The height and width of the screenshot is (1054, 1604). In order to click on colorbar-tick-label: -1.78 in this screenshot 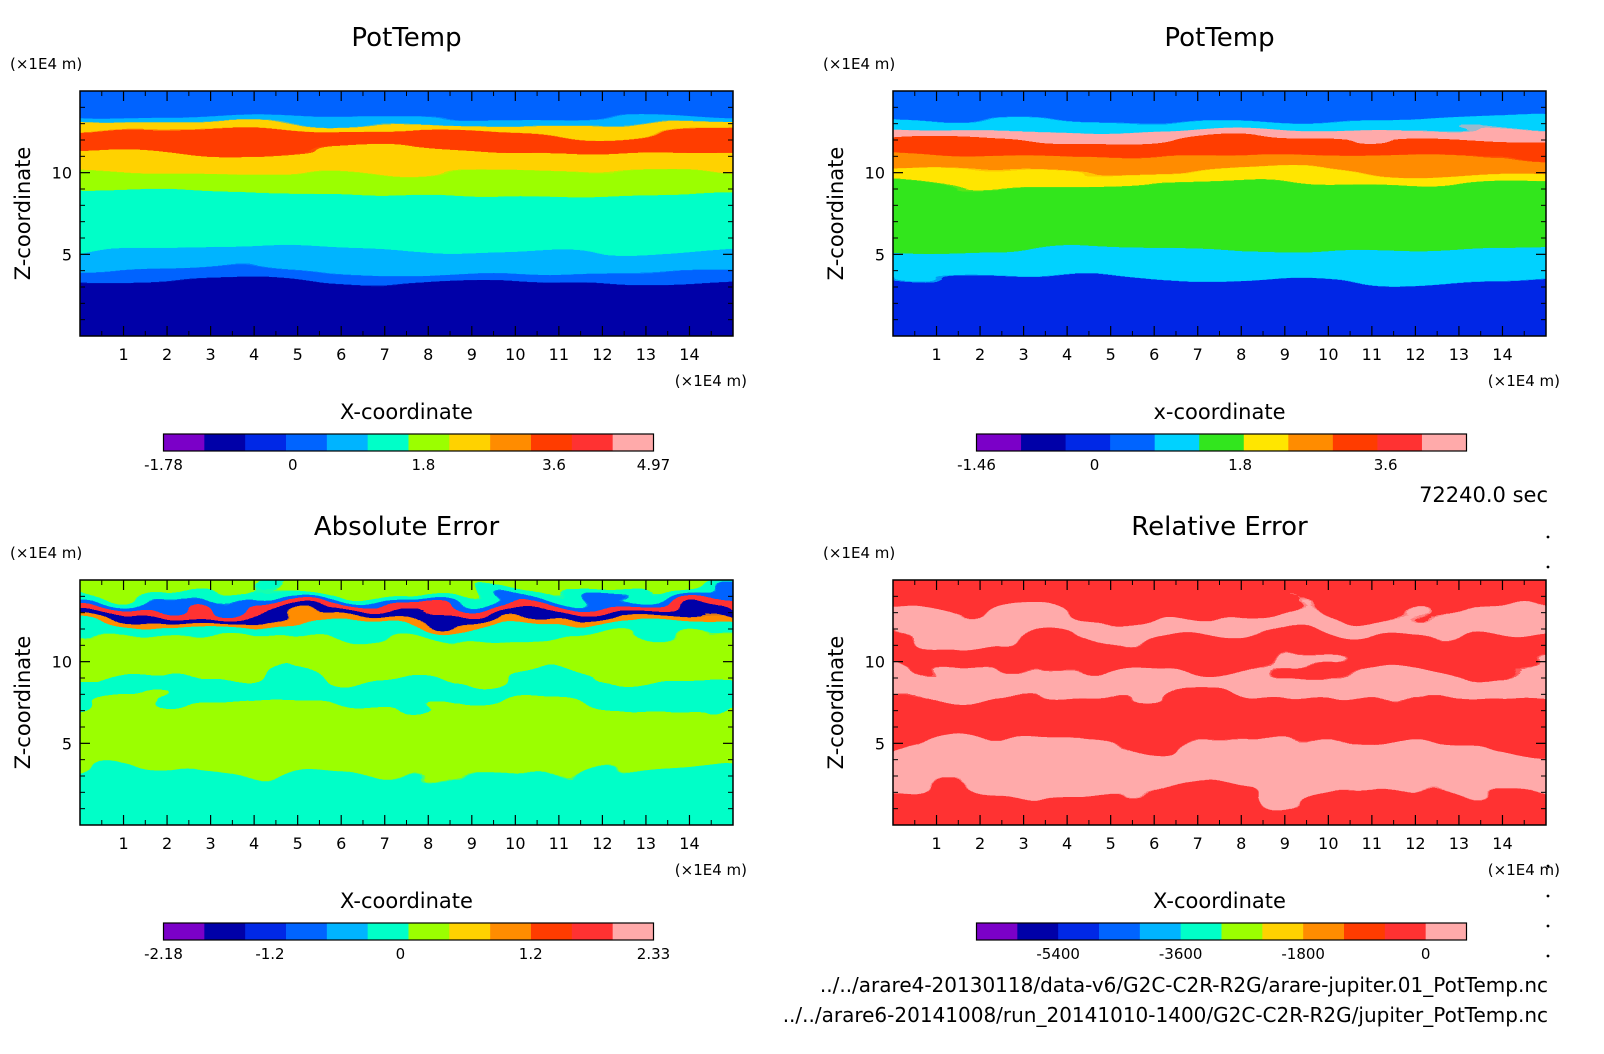, I will do `click(163, 465)`.